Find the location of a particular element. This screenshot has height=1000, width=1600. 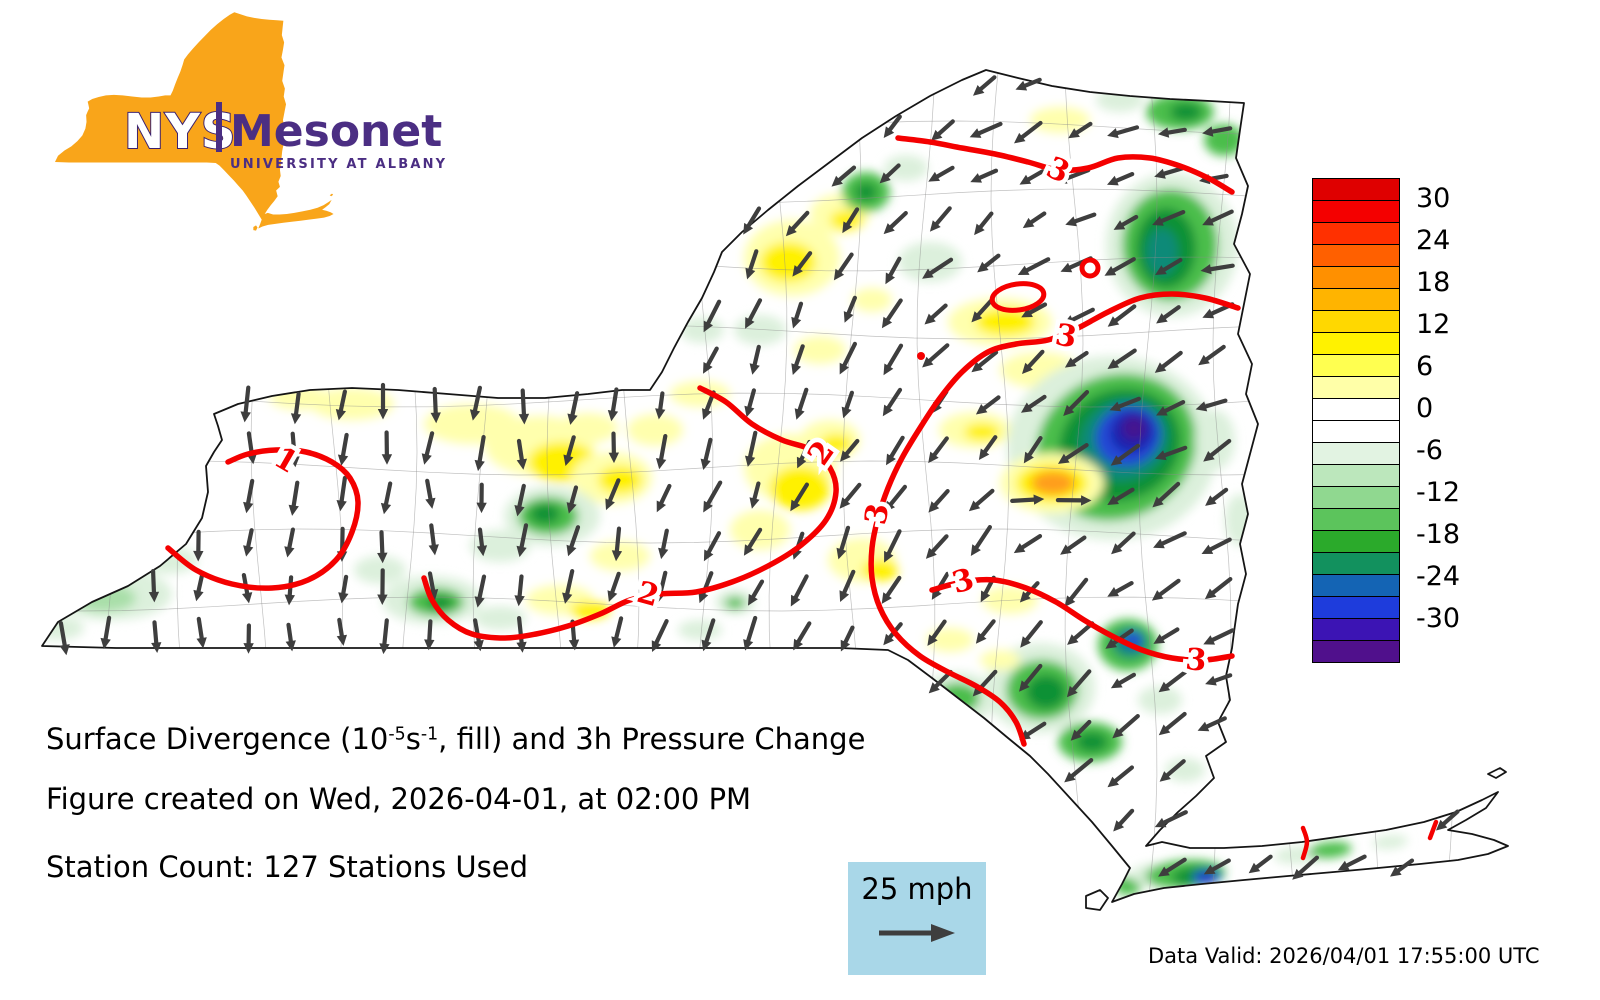

contour-label: 1 is located at coordinates (286, 460).